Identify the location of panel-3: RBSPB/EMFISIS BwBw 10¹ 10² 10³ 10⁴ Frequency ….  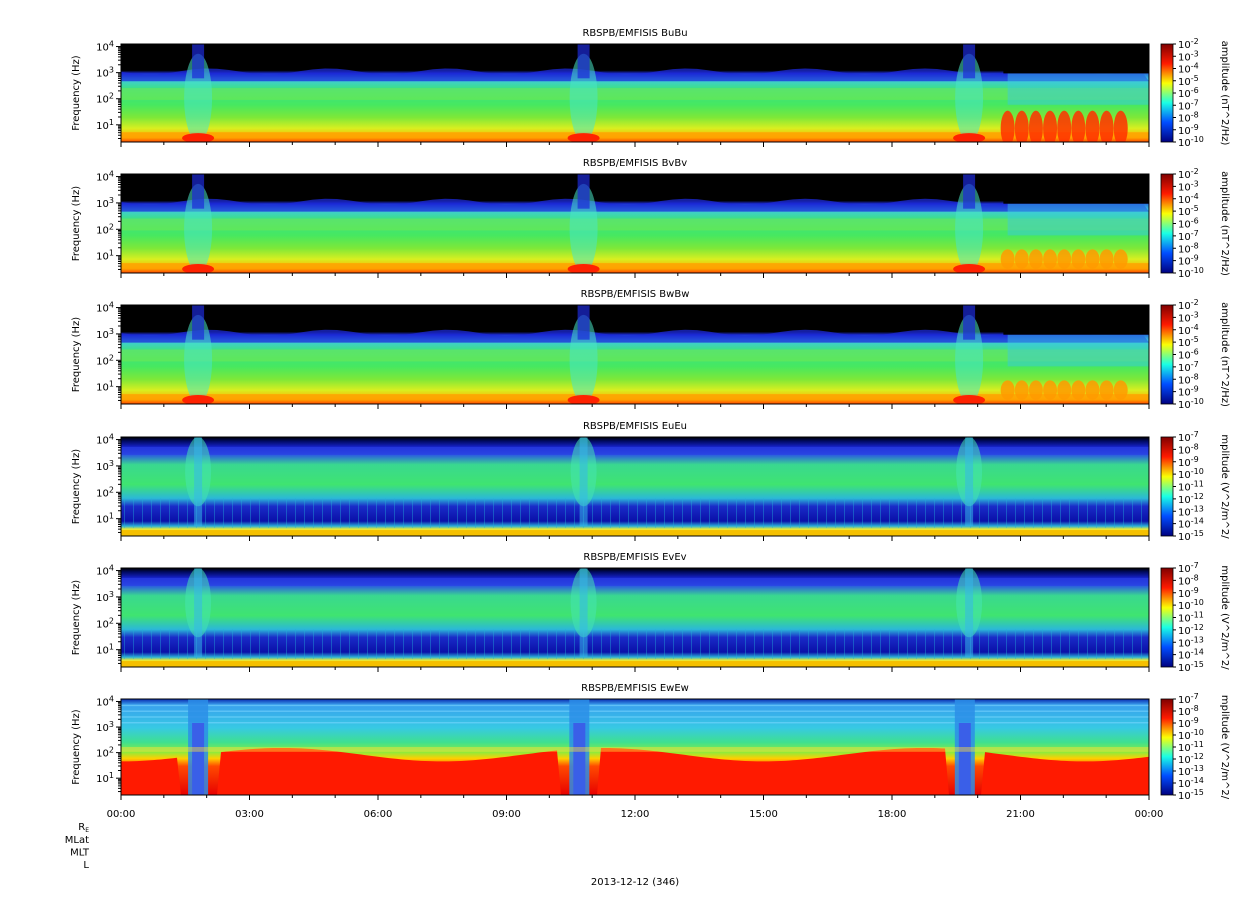
(650, 350).